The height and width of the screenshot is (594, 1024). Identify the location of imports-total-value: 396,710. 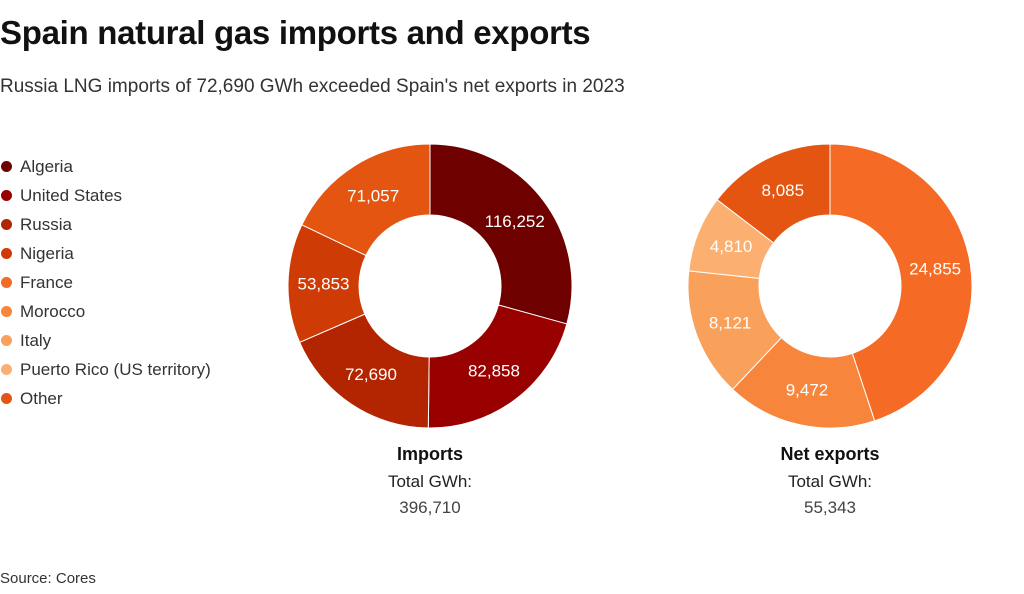
(430, 507).